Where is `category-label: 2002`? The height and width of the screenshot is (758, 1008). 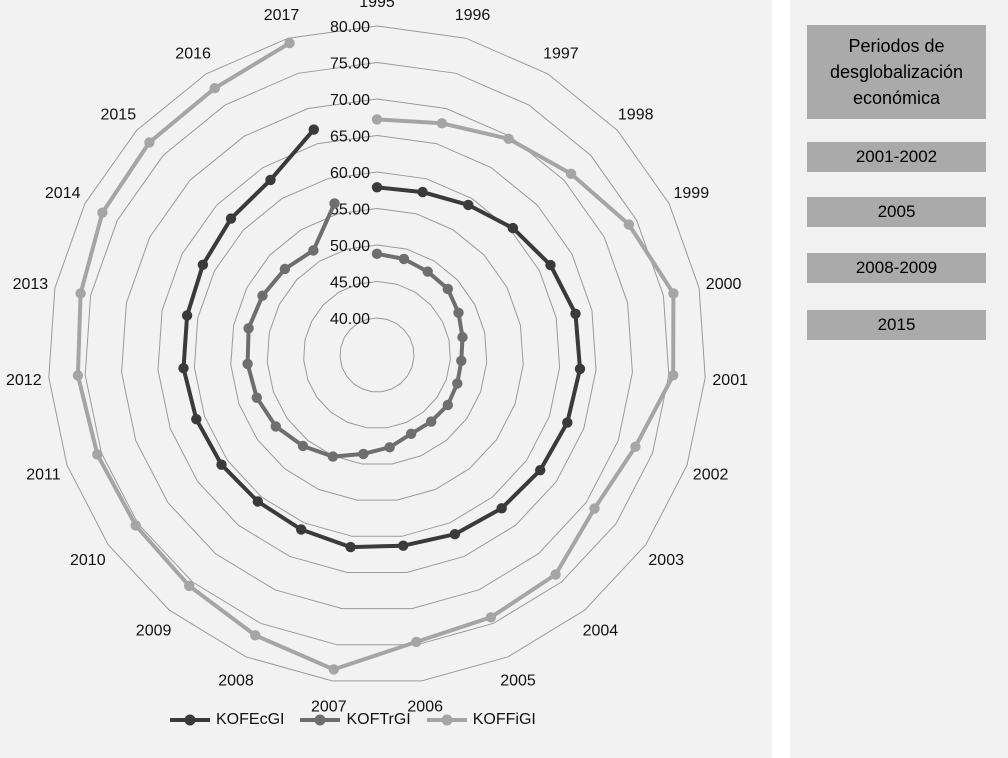 category-label: 2002 is located at coordinates (711, 475).